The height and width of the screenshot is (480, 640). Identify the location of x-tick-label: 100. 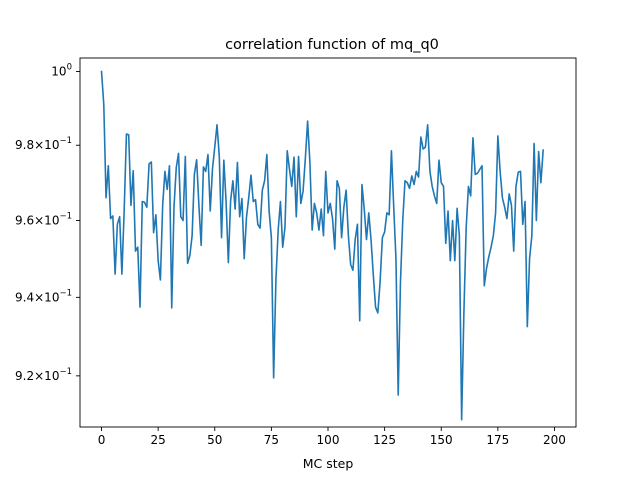
(328, 440).